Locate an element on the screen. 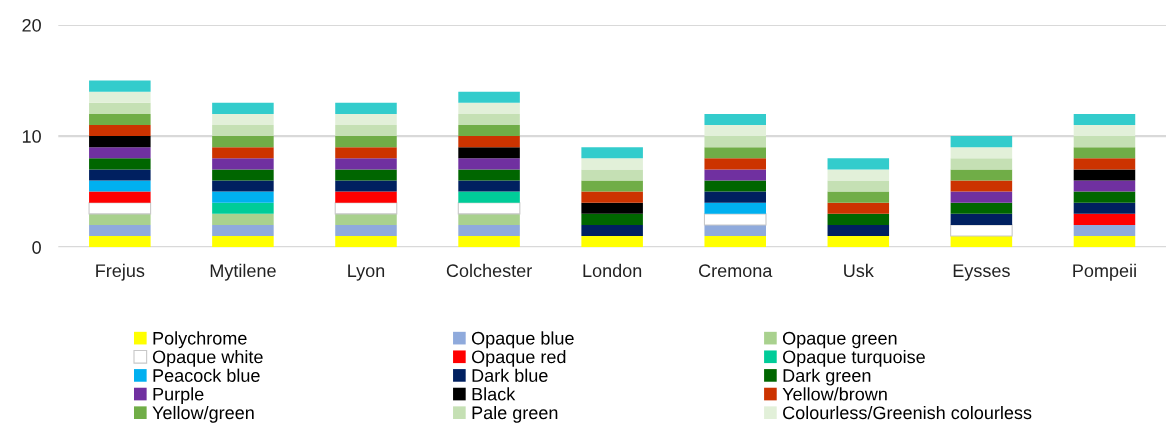 Image resolution: width=1166 pixels, height=439 pixels. legend-label: Black is located at coordinates (494, 394).